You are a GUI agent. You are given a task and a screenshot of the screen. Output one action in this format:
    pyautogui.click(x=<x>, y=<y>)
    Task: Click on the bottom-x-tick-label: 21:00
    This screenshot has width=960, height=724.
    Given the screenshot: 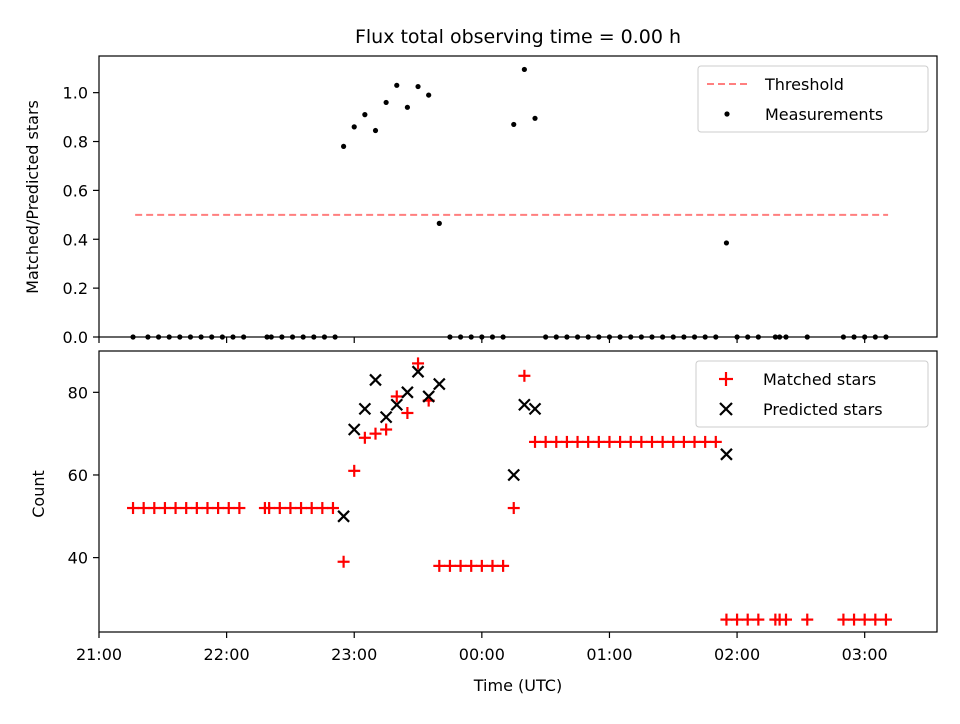 What is the action you would take?
    pyautogui.click(x=99, y=654)
    